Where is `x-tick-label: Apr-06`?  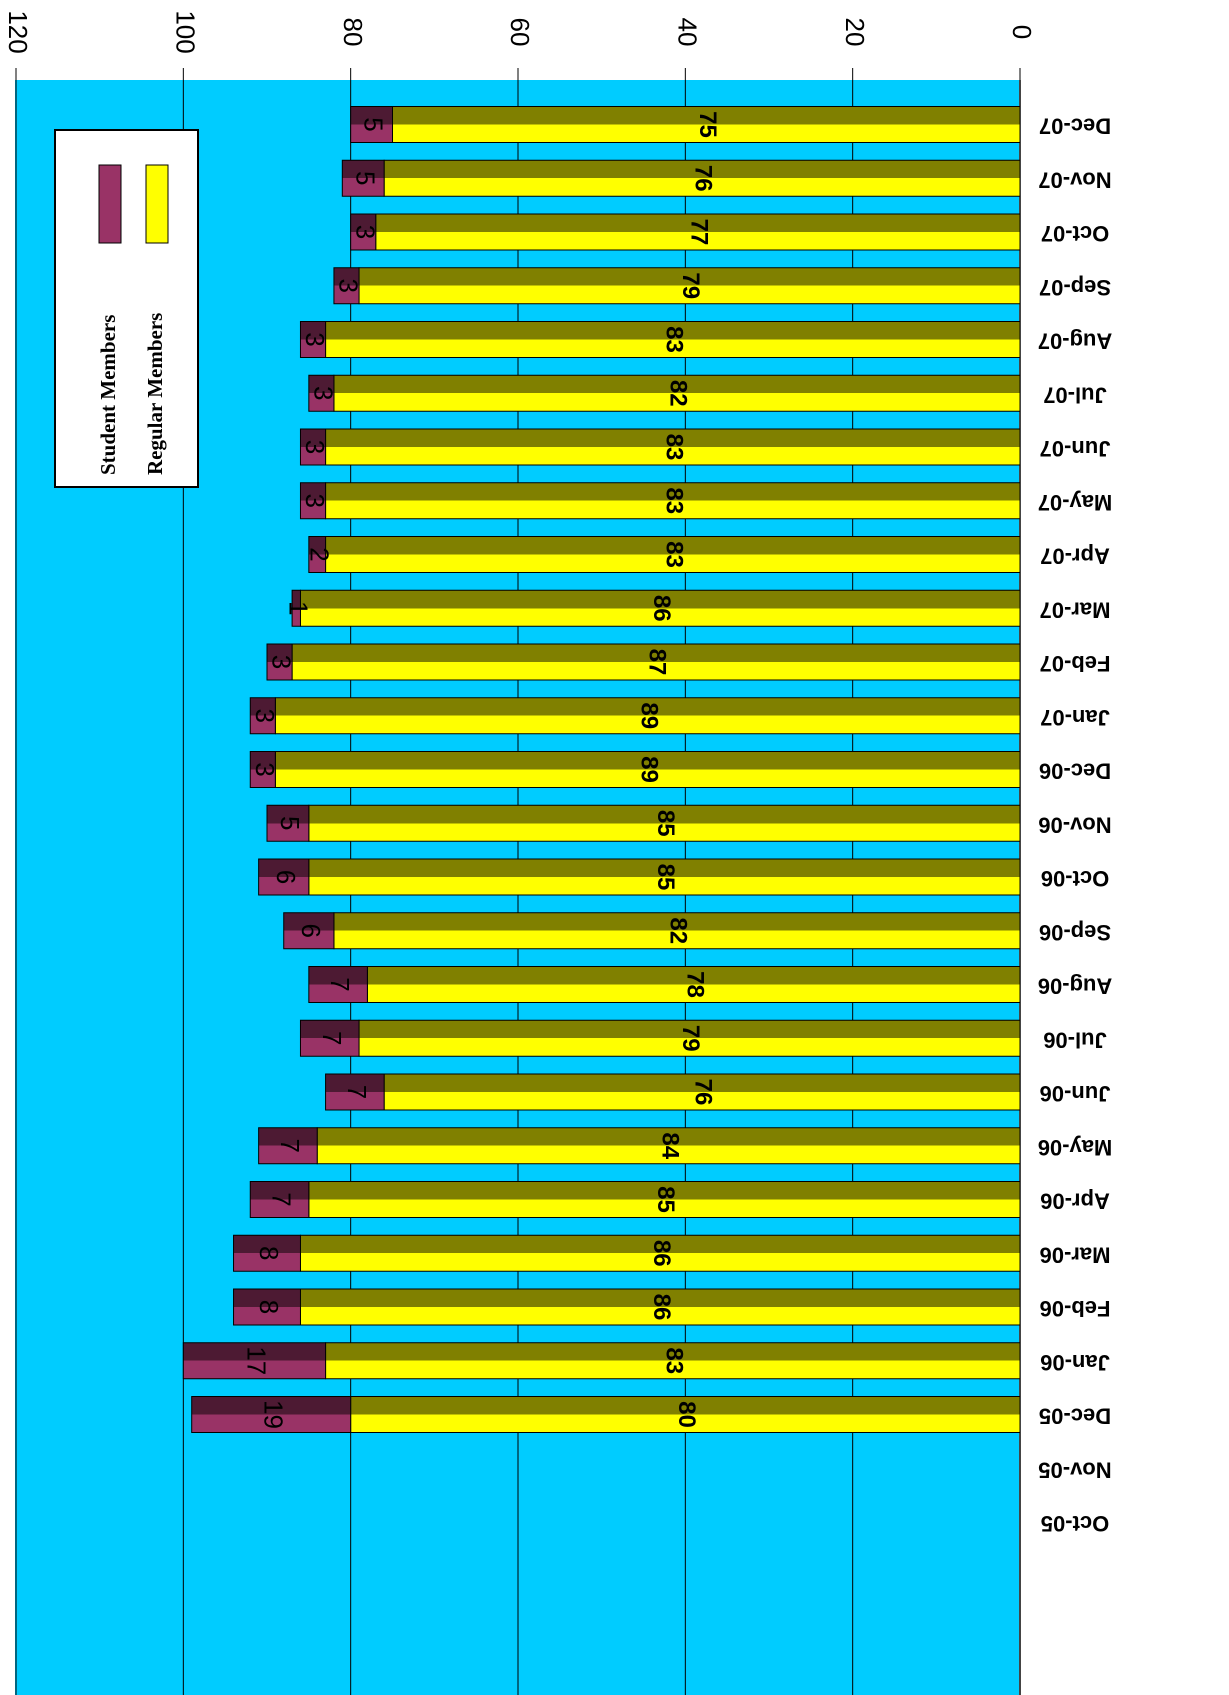
x-tick-label: Apr-06 is located at coordinates (1075, 1201).